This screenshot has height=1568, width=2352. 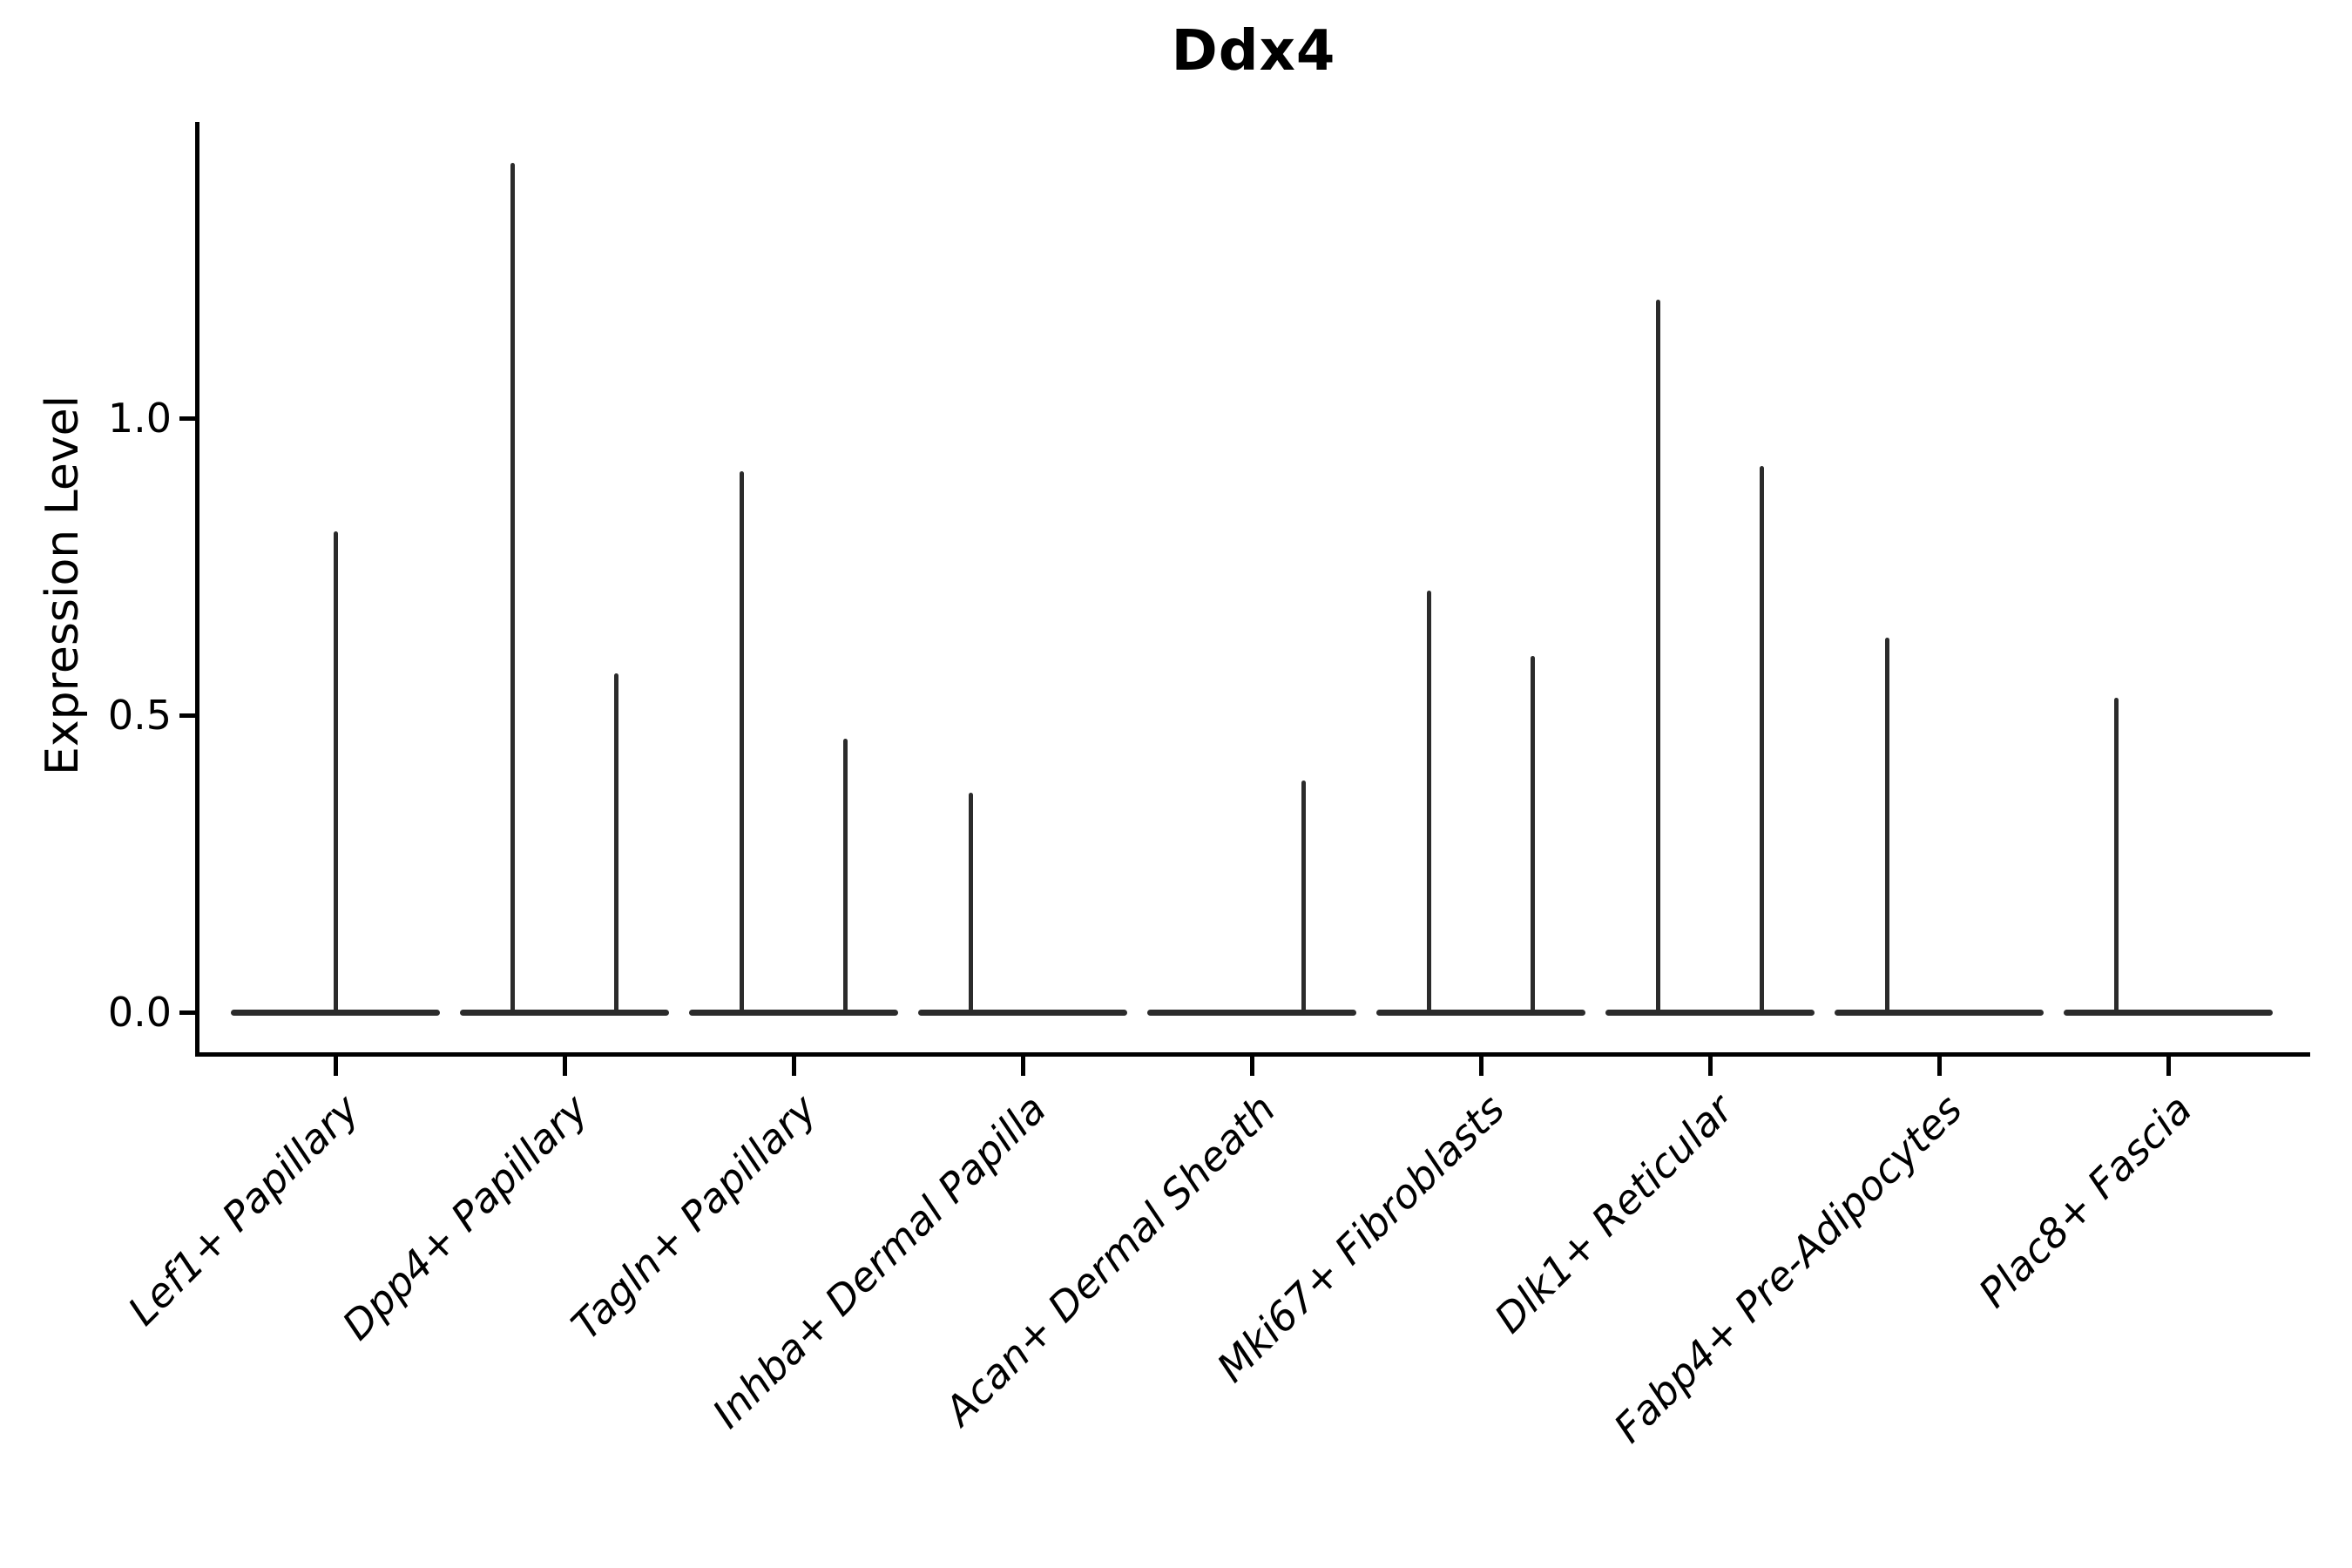 I want to click on x-axis-line, so click(x=1252, y=1054).